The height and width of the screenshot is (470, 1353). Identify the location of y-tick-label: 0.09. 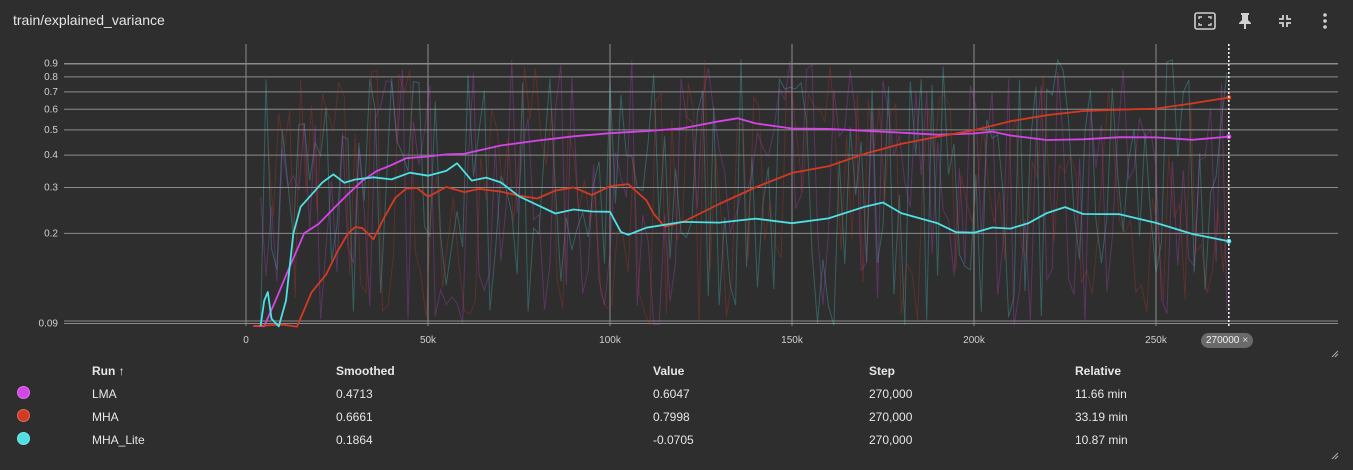
(49, 323).